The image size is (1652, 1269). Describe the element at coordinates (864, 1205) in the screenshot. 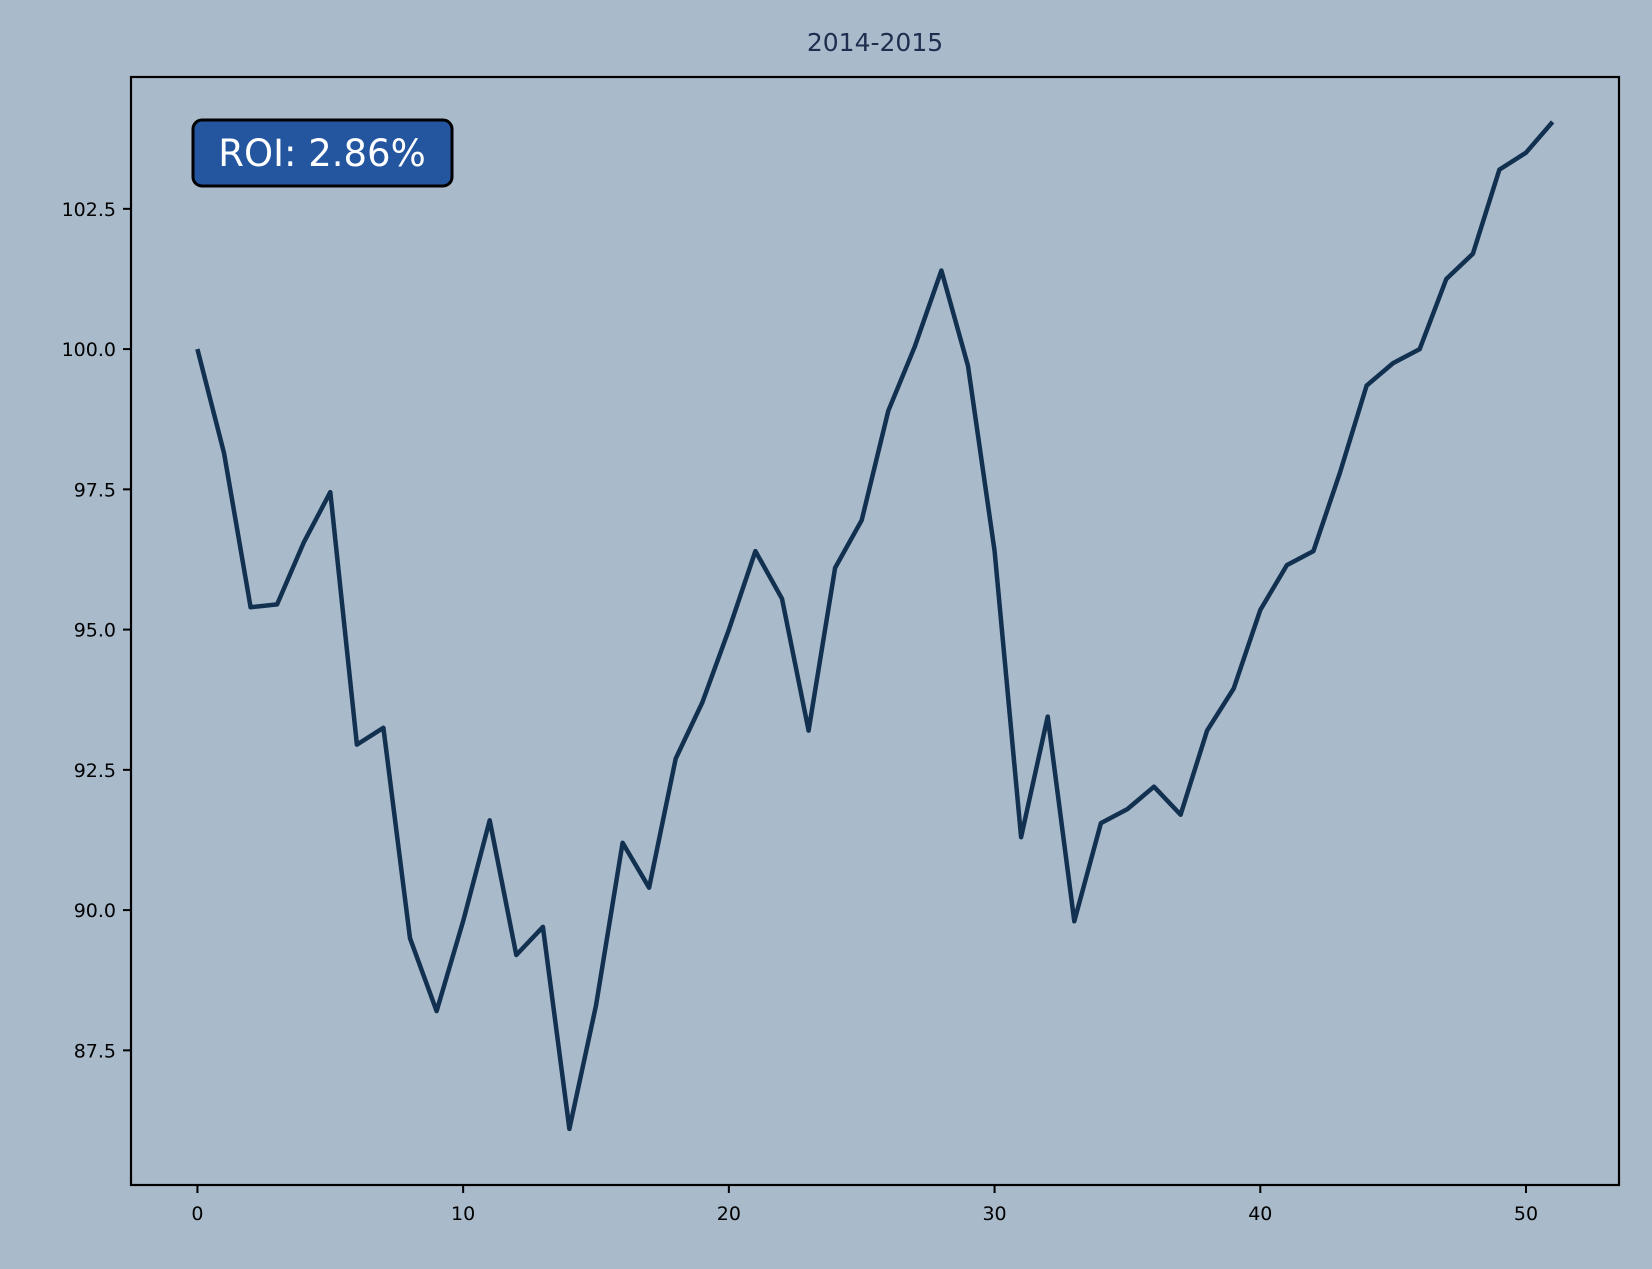

I see `x-axis: 0 10 20 30 40 50` at that location.